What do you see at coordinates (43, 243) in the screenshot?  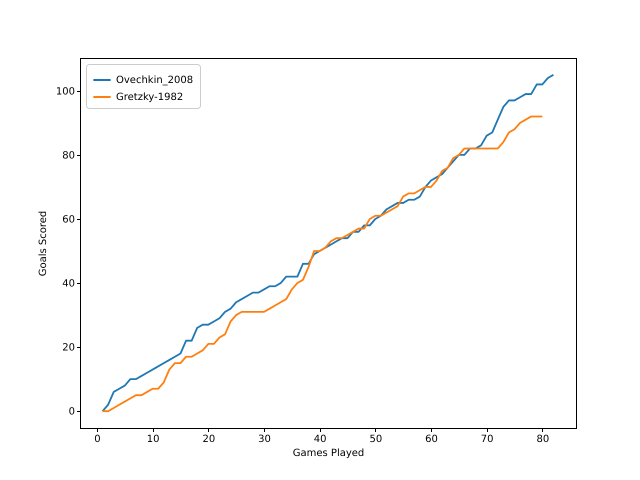 I see `y-axis-title: Goals Scored` at bounding box center [43, 243].